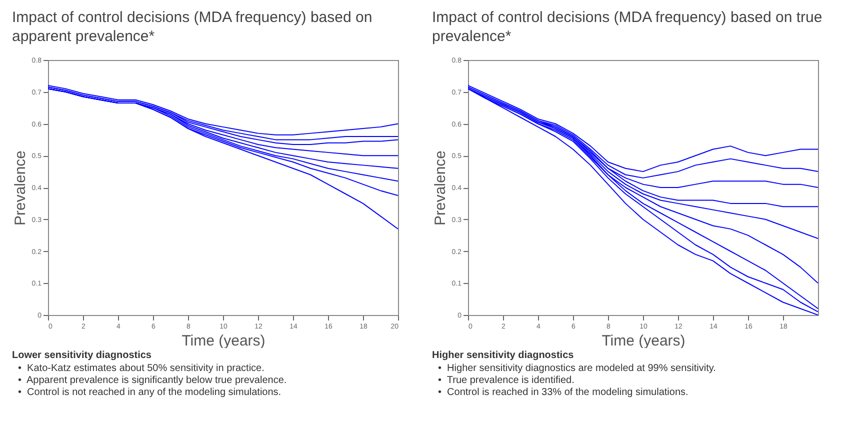 The height and width of the screenshot is (446, 841). What do you see at coordinates (142, 368) in the screenshot?
I see `text: • Kato-Katz estimates about 50% sensitivity in practice.` at bounding box center [142, 368].